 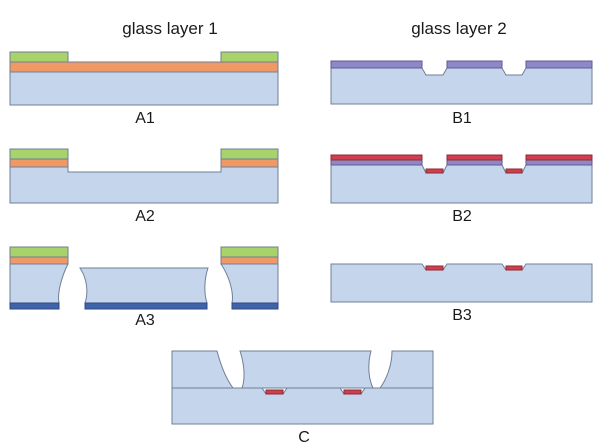 What do you see at coordinates (461, 184) in the screenshot?
I see `b2-glass-substrate` at bounding box center [461, 184].